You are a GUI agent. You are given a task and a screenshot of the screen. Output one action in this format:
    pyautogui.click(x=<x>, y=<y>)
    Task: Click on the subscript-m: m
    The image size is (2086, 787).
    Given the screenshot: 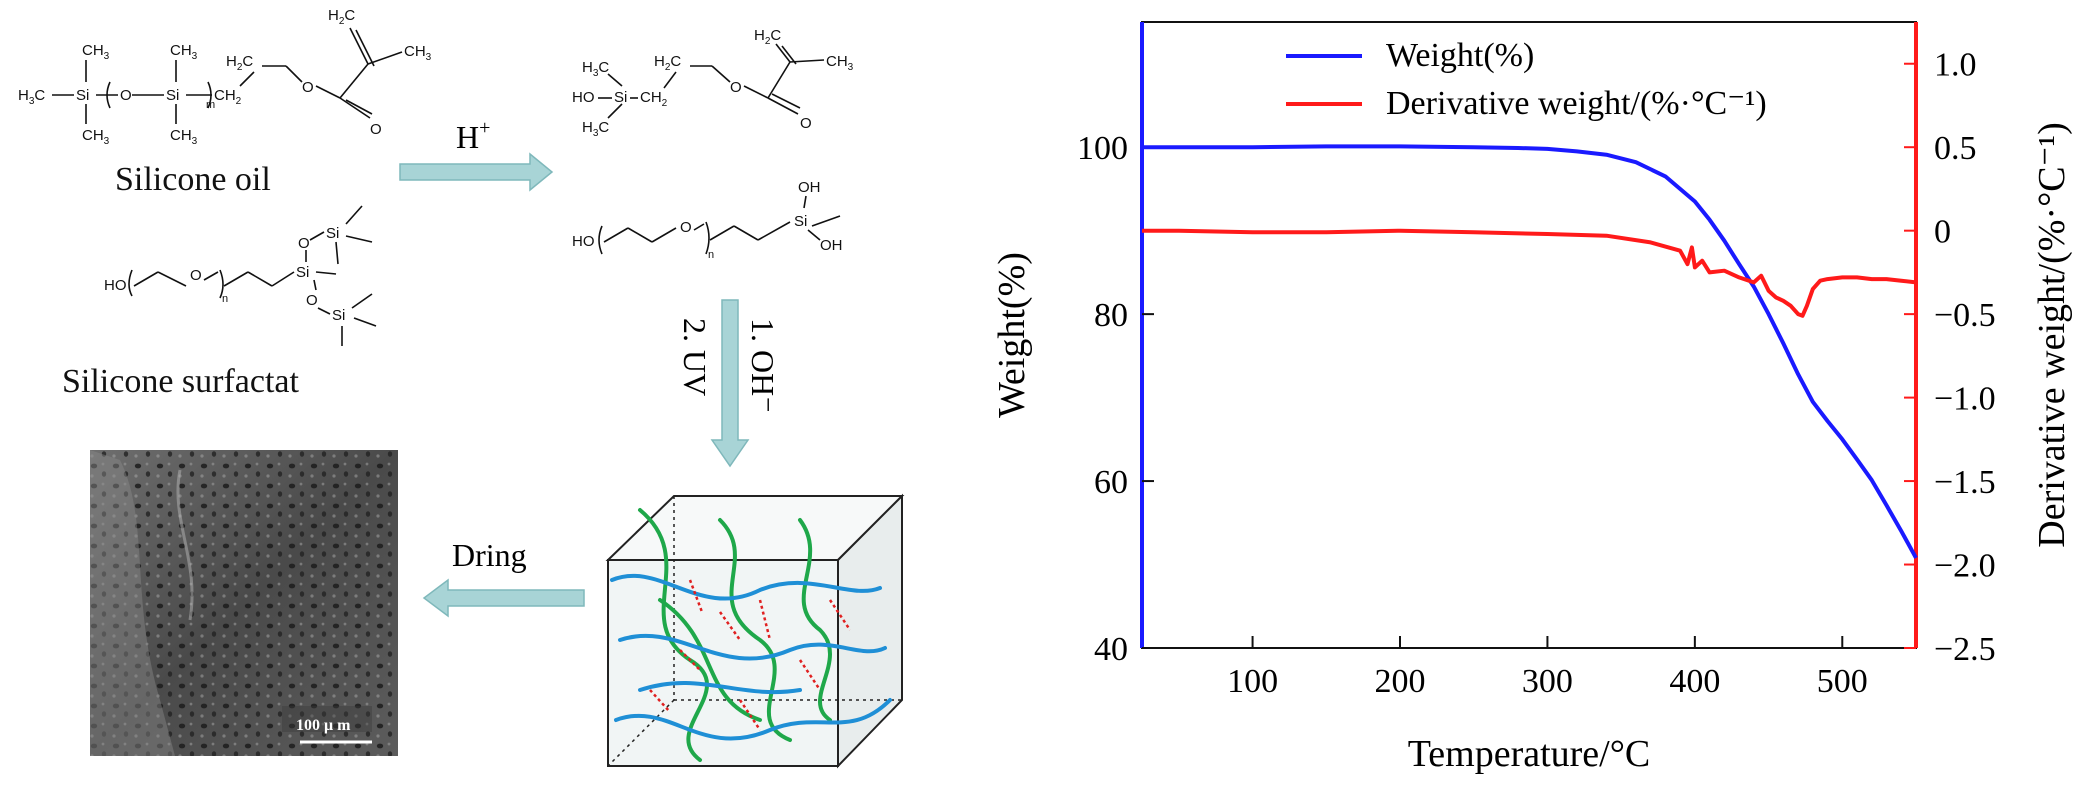 What is the action you would take?
    pyautogui.click(x=210, y=105)
    